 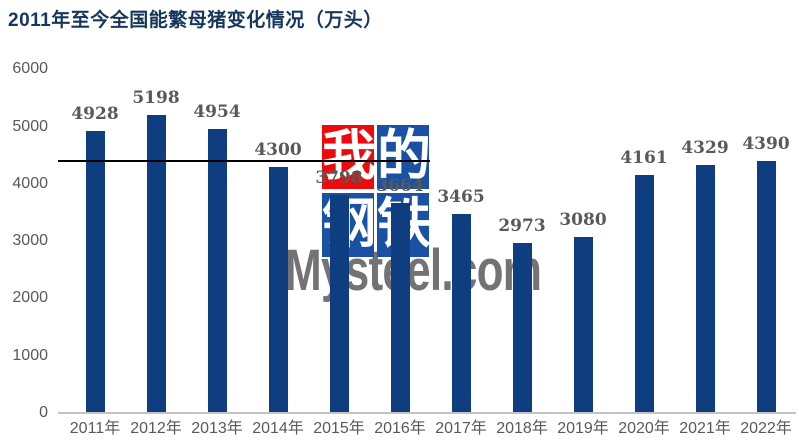 What do you see at coordinates (30, 126) in the screenshot?
I see `y-axis-tick-label: 5000` at bounding box center [30, 126].